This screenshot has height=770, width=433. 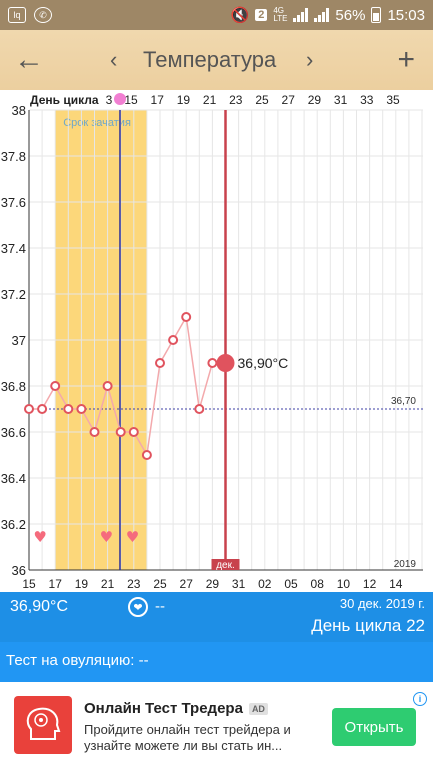 I want to click on top-tick-label: 29, so click(x=315, y=100).